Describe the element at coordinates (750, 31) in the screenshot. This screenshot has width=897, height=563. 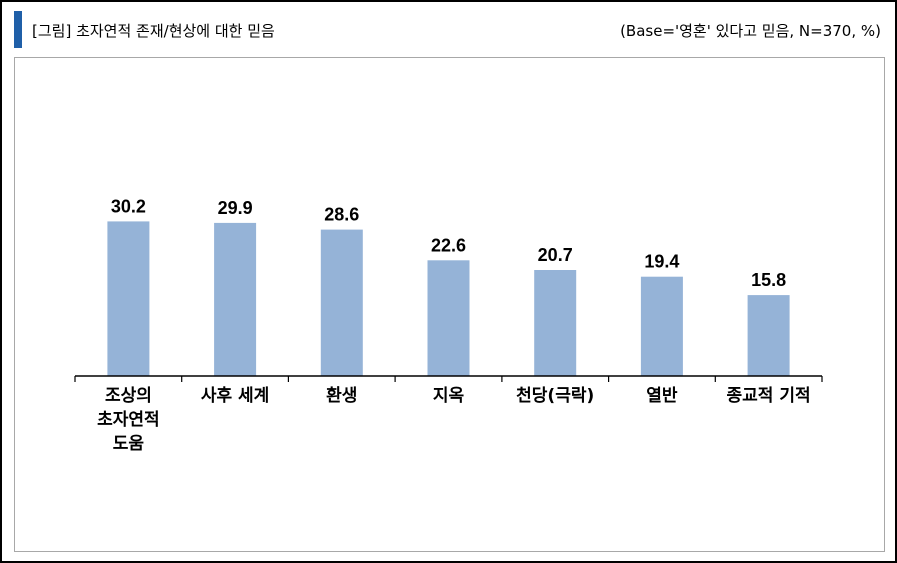
I see `base-note: (Base='영혼' 있다고 믿음, N=370, %)` at that location.